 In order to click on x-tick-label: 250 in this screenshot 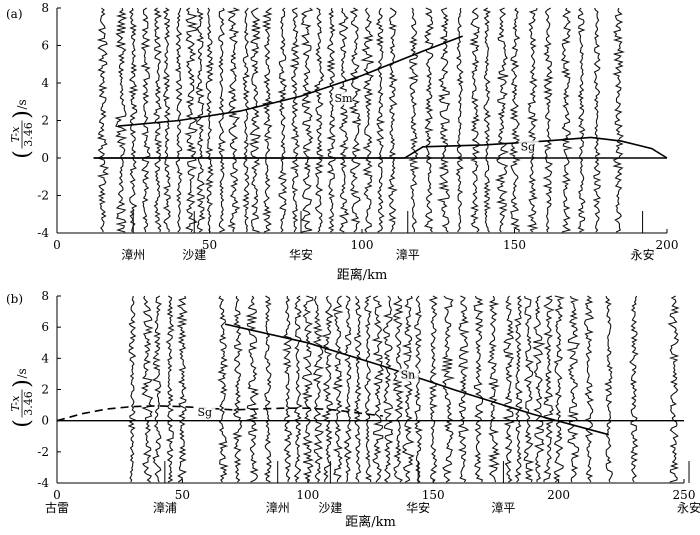, I will do `click(684, 495)`.